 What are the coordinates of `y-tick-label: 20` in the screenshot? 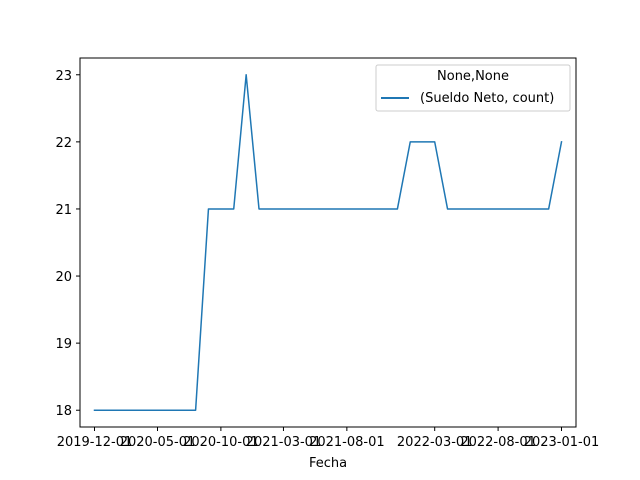 It's located at (63, 277).